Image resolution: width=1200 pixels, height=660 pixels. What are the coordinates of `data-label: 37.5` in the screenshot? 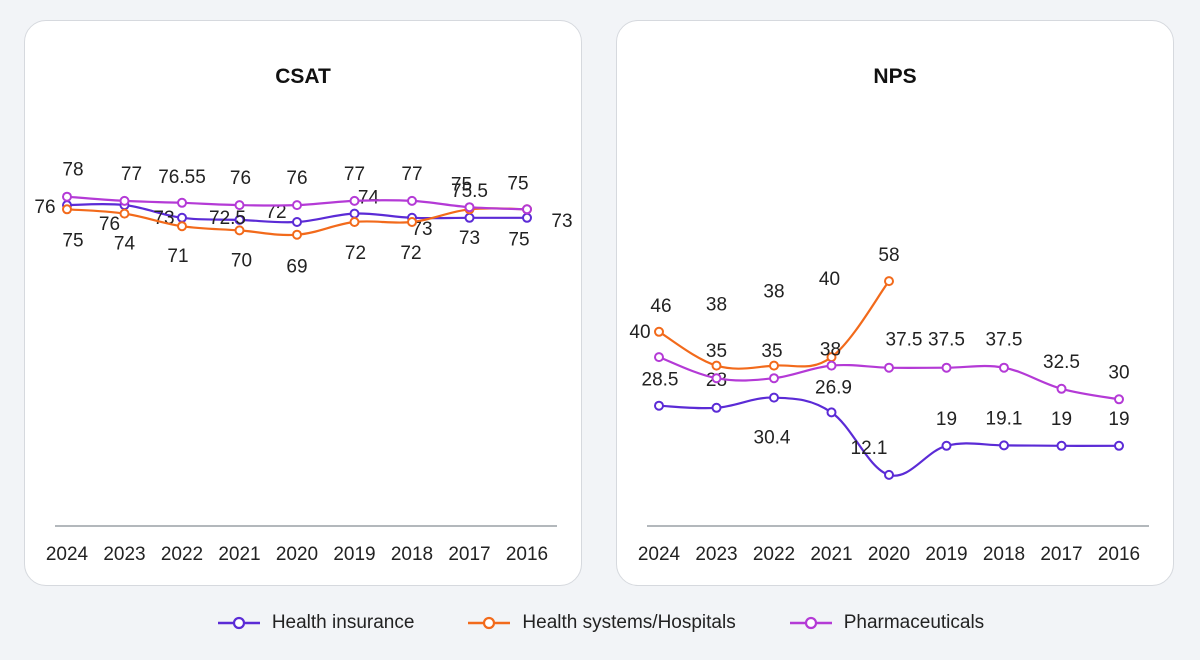 It's located at (1004, 340).